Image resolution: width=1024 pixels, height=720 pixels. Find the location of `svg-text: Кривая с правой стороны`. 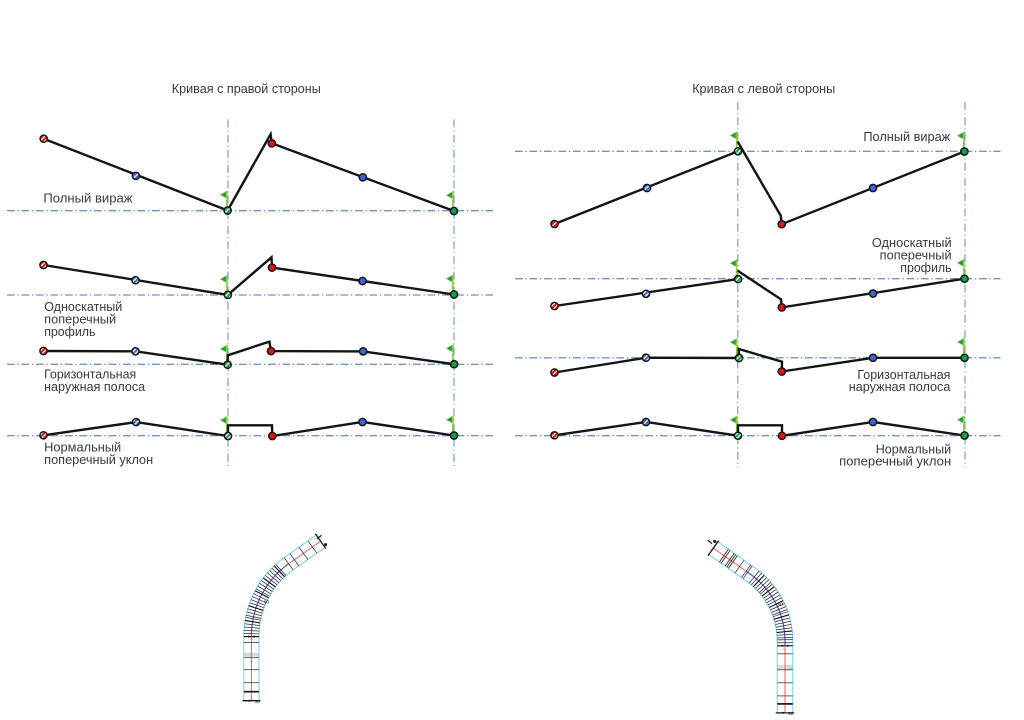

svg-text: Кривая с правой стороны is located at coordinates (246, 89).